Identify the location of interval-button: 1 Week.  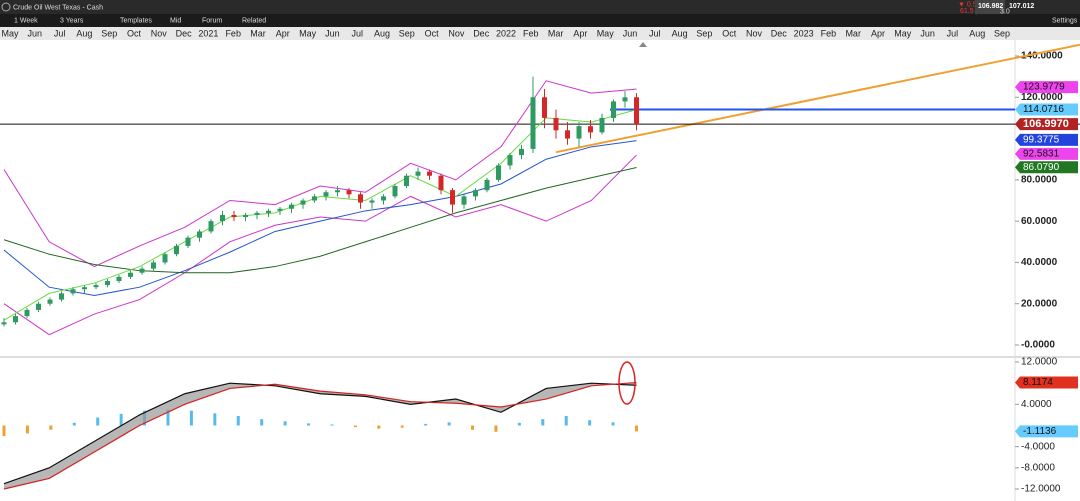
(26, 20).